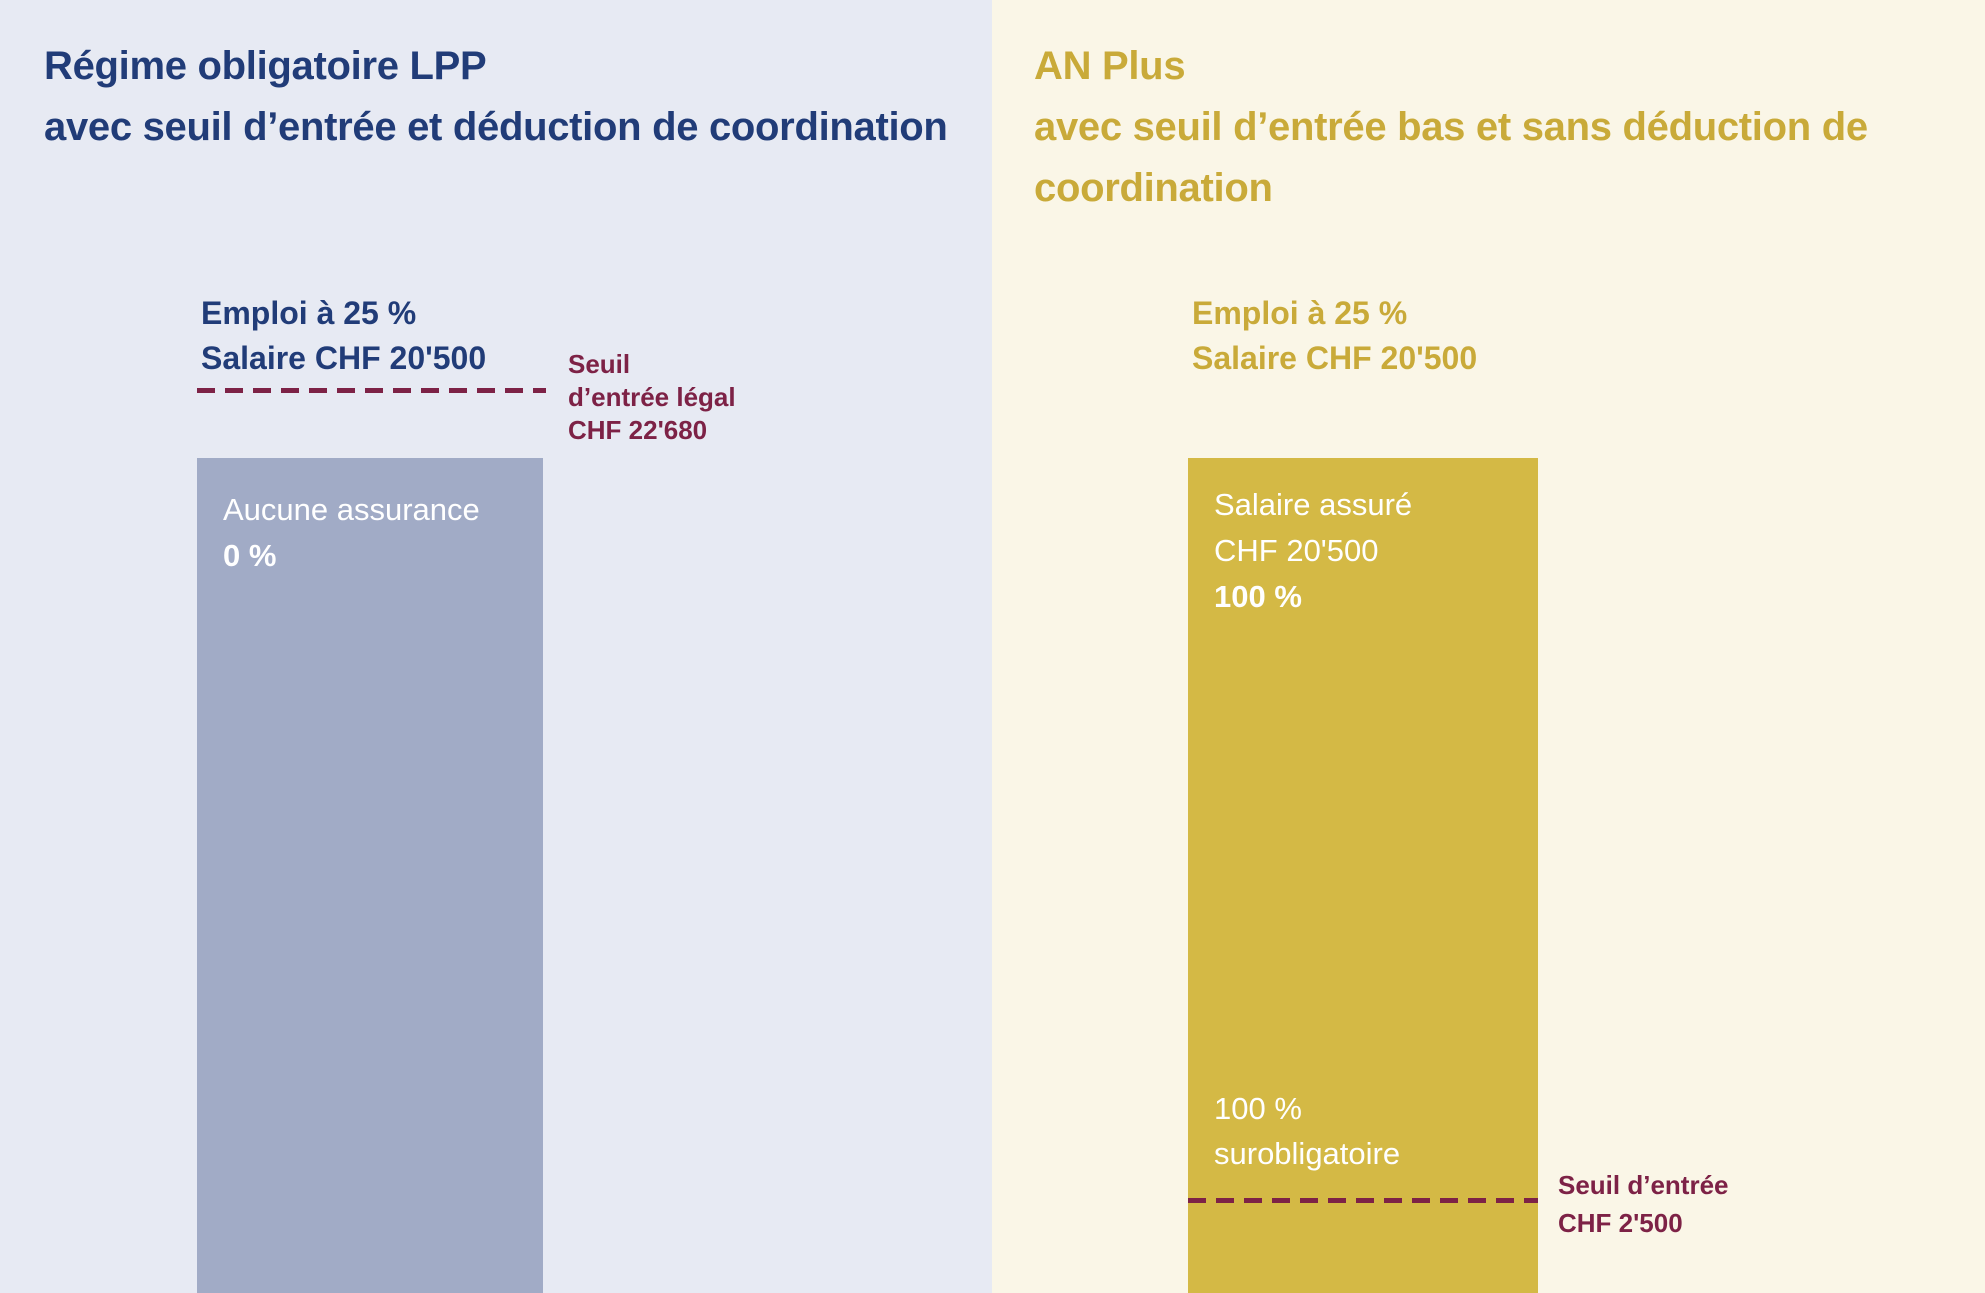  Describe the element at coordinates (370, 875) in the screenshot. I see `bar-lpp-no-insurance: Aucune assurance 0 %` at that location.